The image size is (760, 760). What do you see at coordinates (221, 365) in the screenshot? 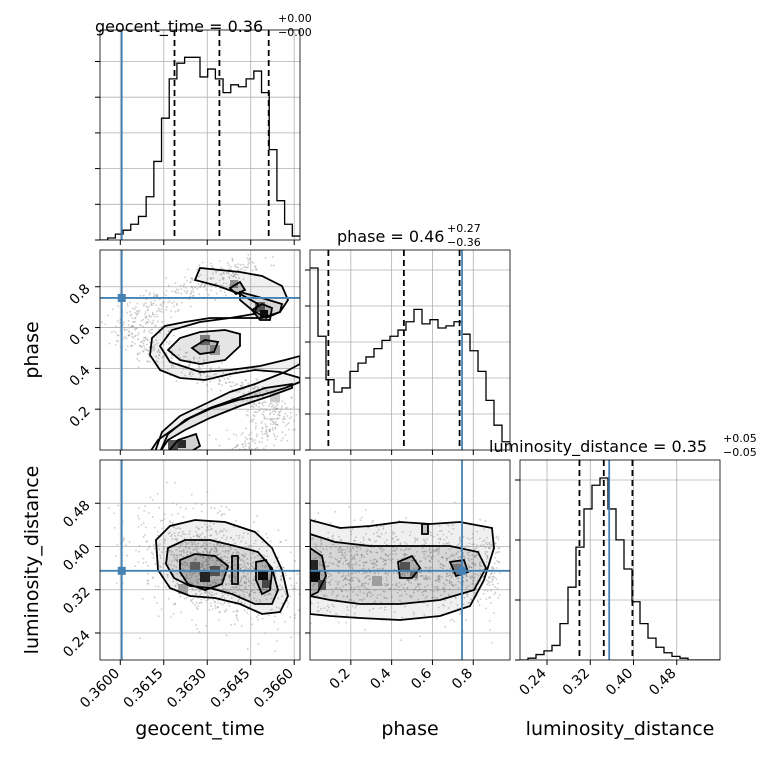
I see `contour-inner` at bounding box center [221, 365].